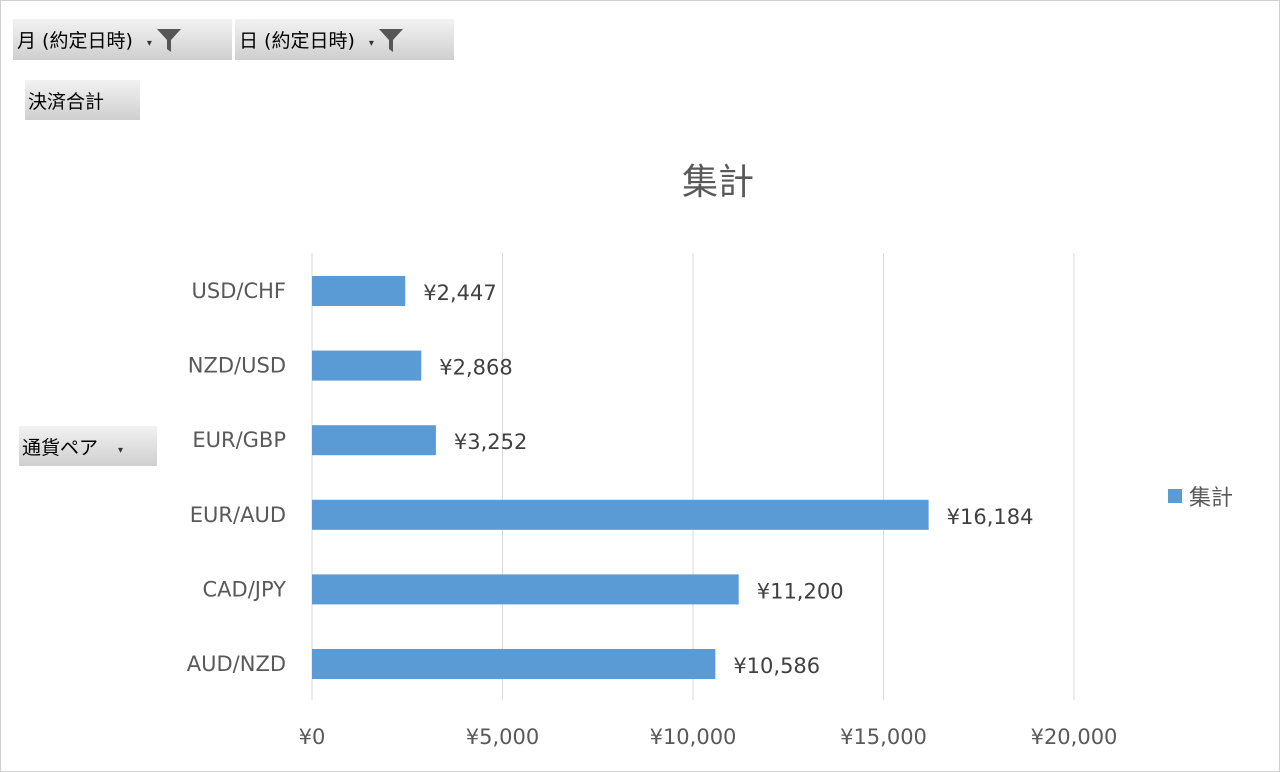  Describe the element at coordinates (718, 182) in the screenshot. I see `chart-title: 集計` at that location.